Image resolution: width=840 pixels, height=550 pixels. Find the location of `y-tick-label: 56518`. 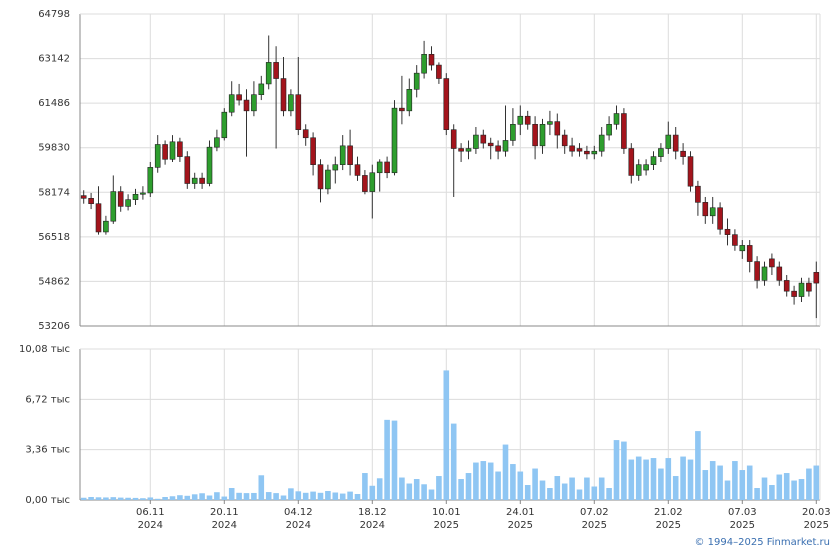

y-tick-label: 56518 is located at coordinates (54, 237).